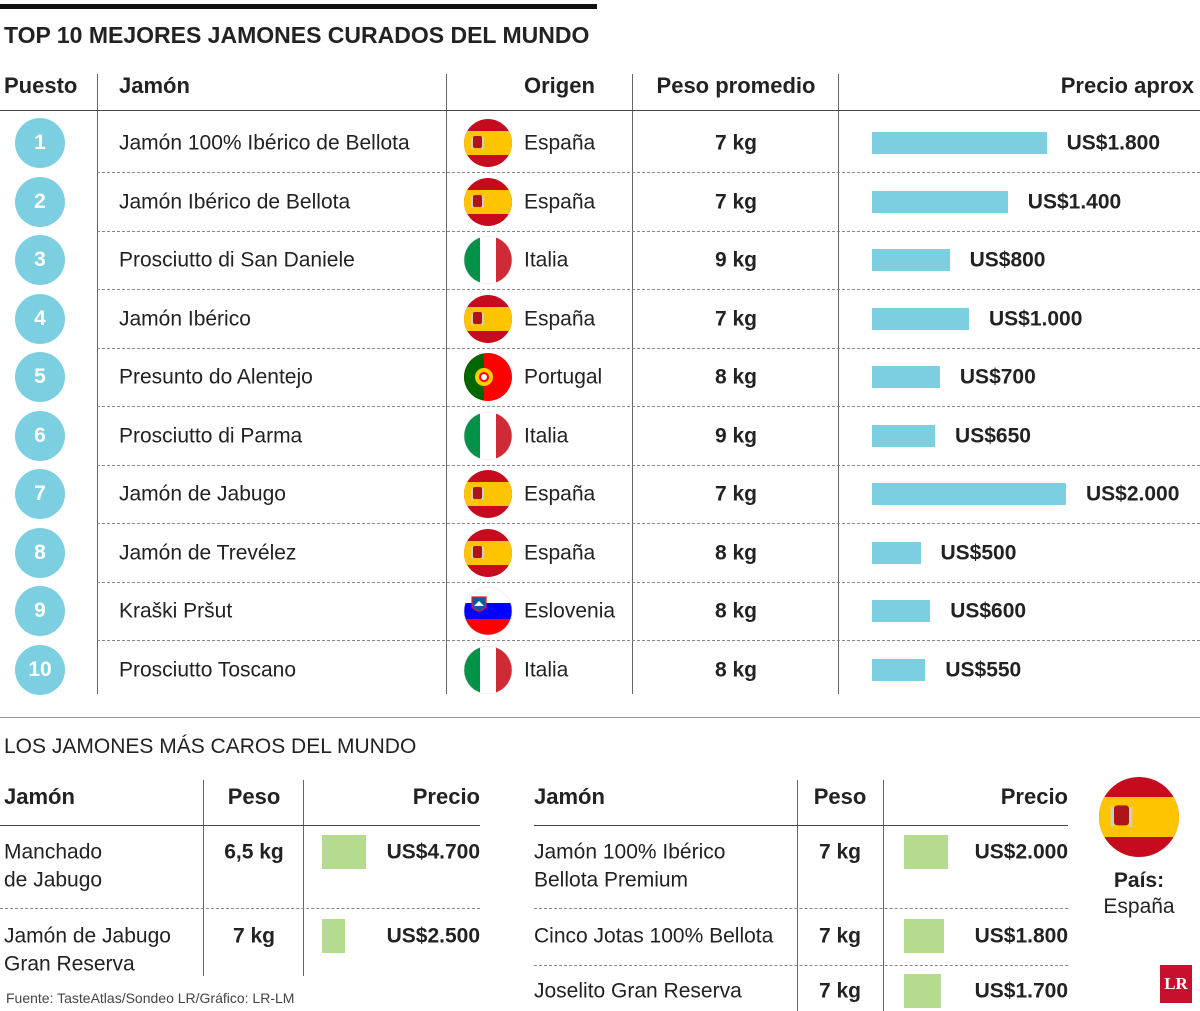  Describe the element at coordinates (41, 85) in the screenshot. I see `column-header: Puesto` at that location.